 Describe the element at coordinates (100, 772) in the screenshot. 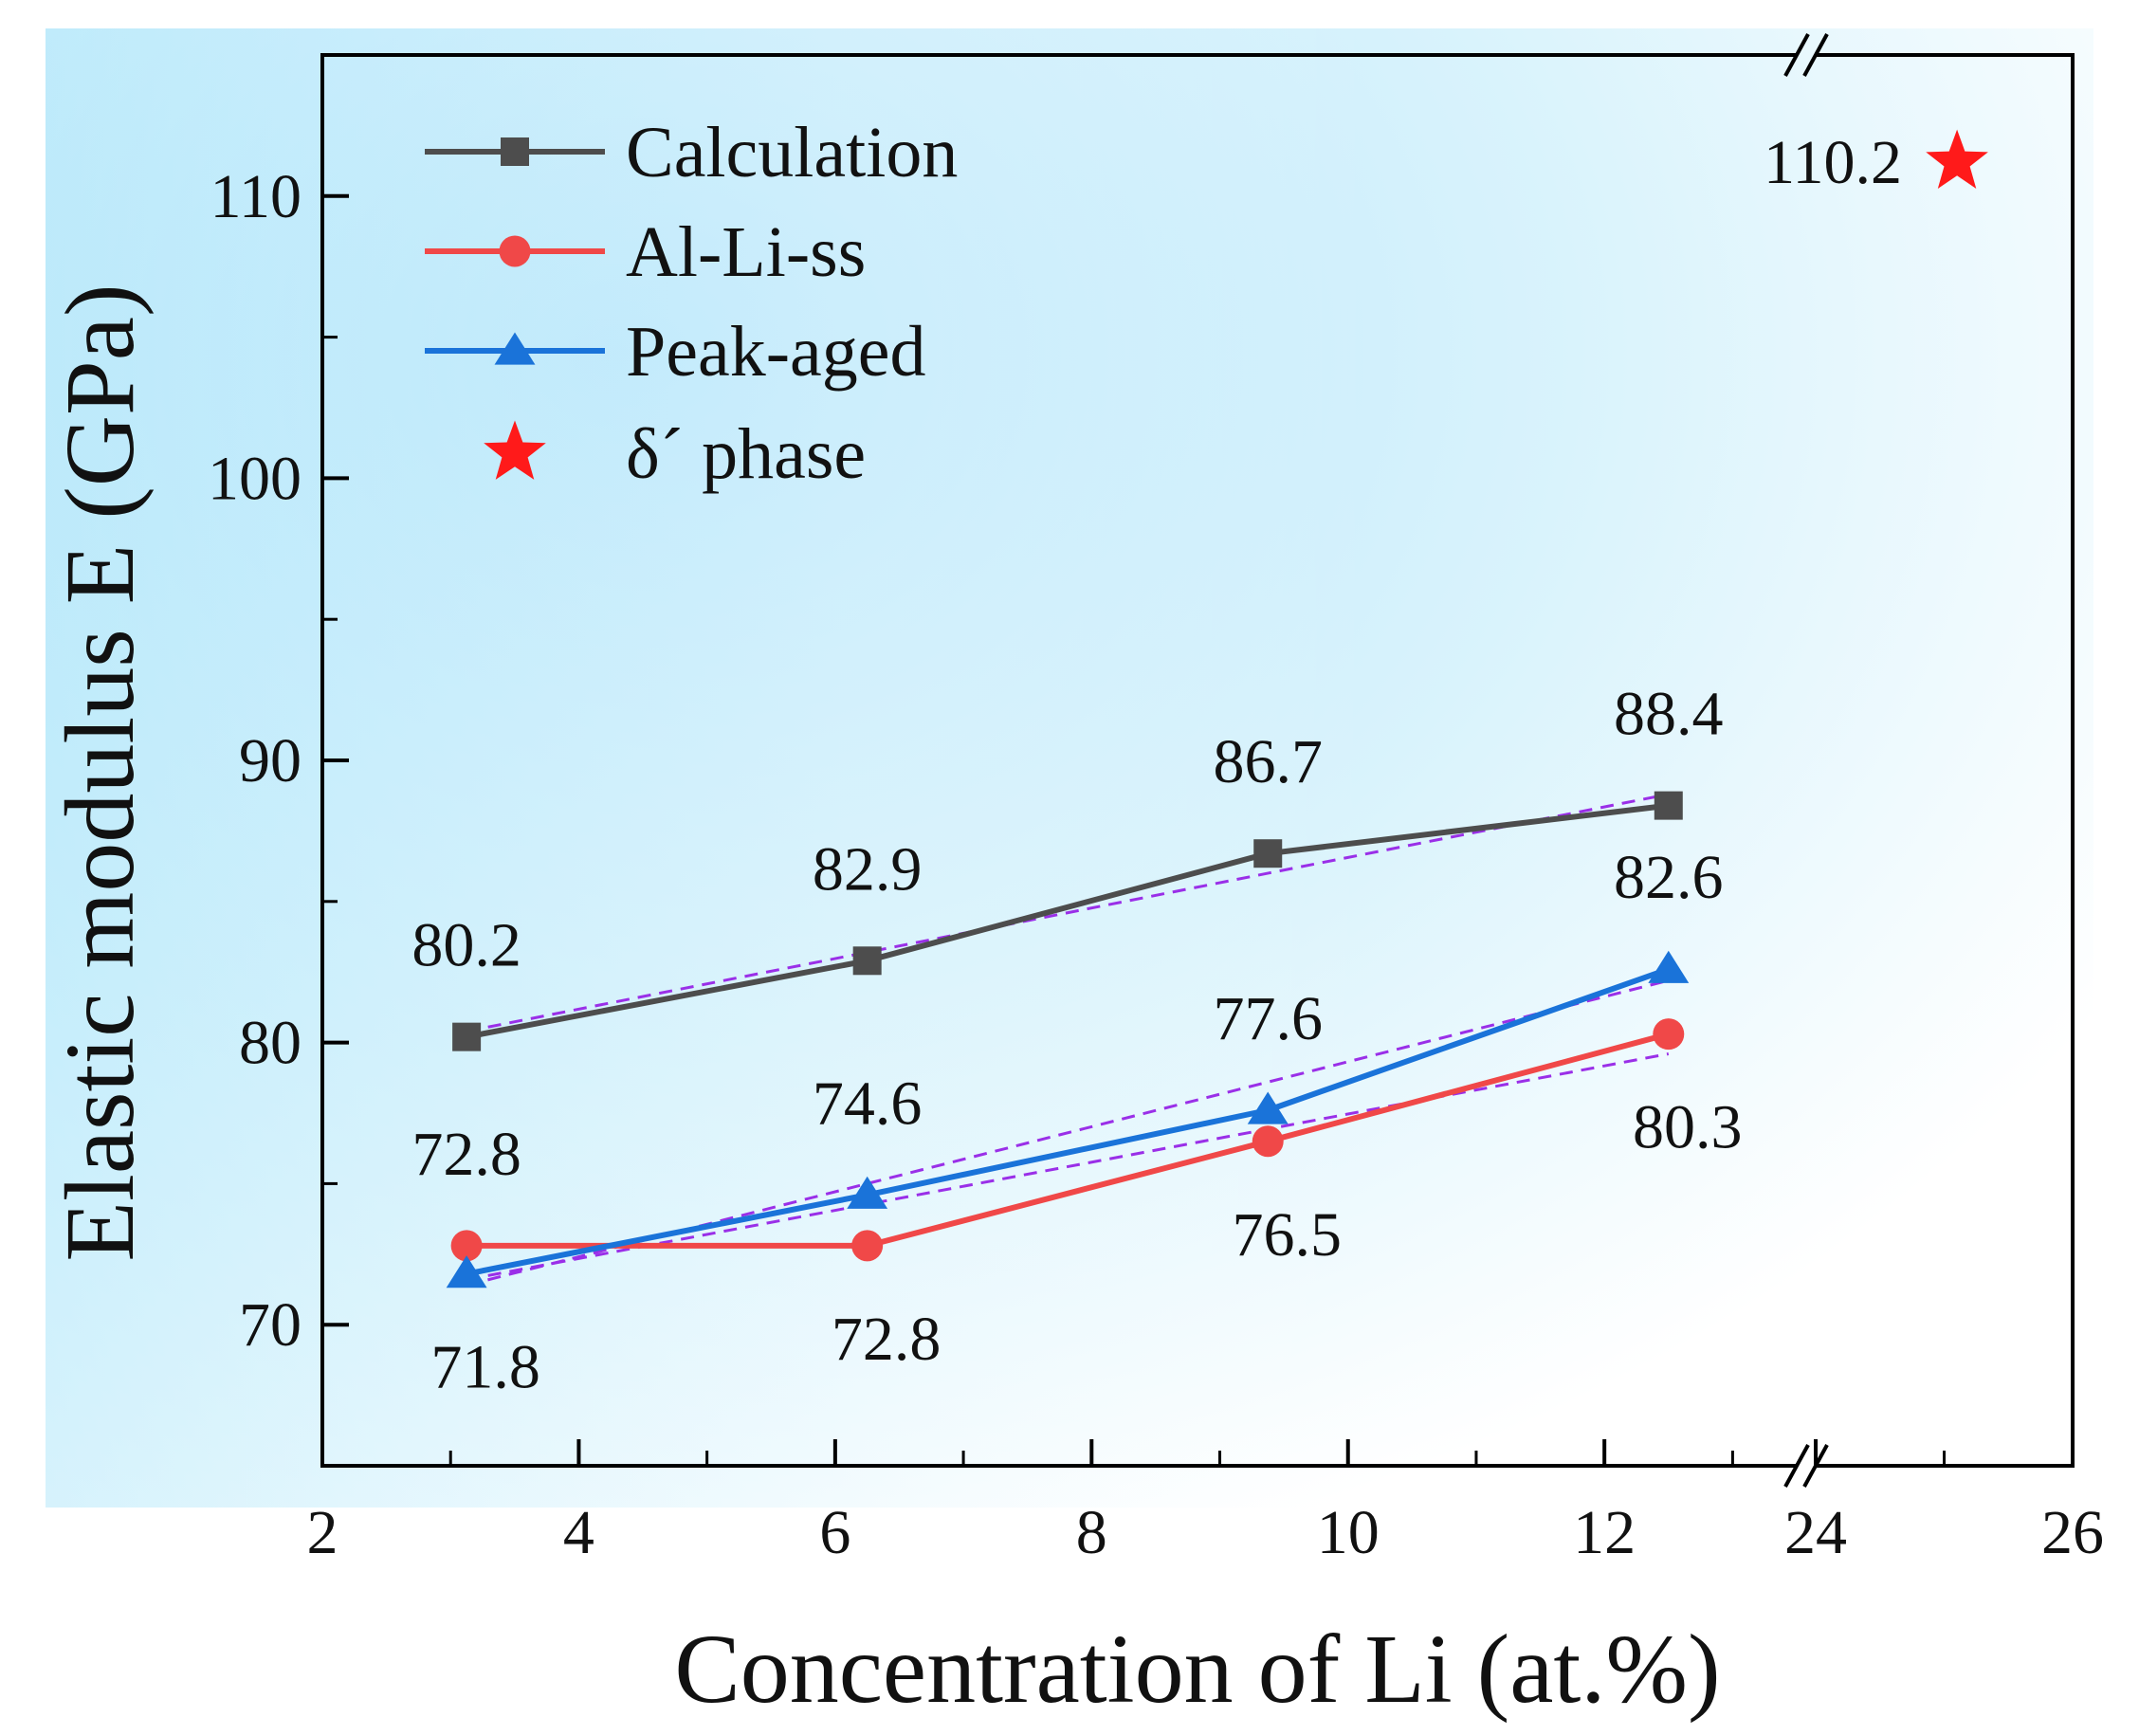

I see `y-axis-title: Elastic modulus E (GPa)` at that location.